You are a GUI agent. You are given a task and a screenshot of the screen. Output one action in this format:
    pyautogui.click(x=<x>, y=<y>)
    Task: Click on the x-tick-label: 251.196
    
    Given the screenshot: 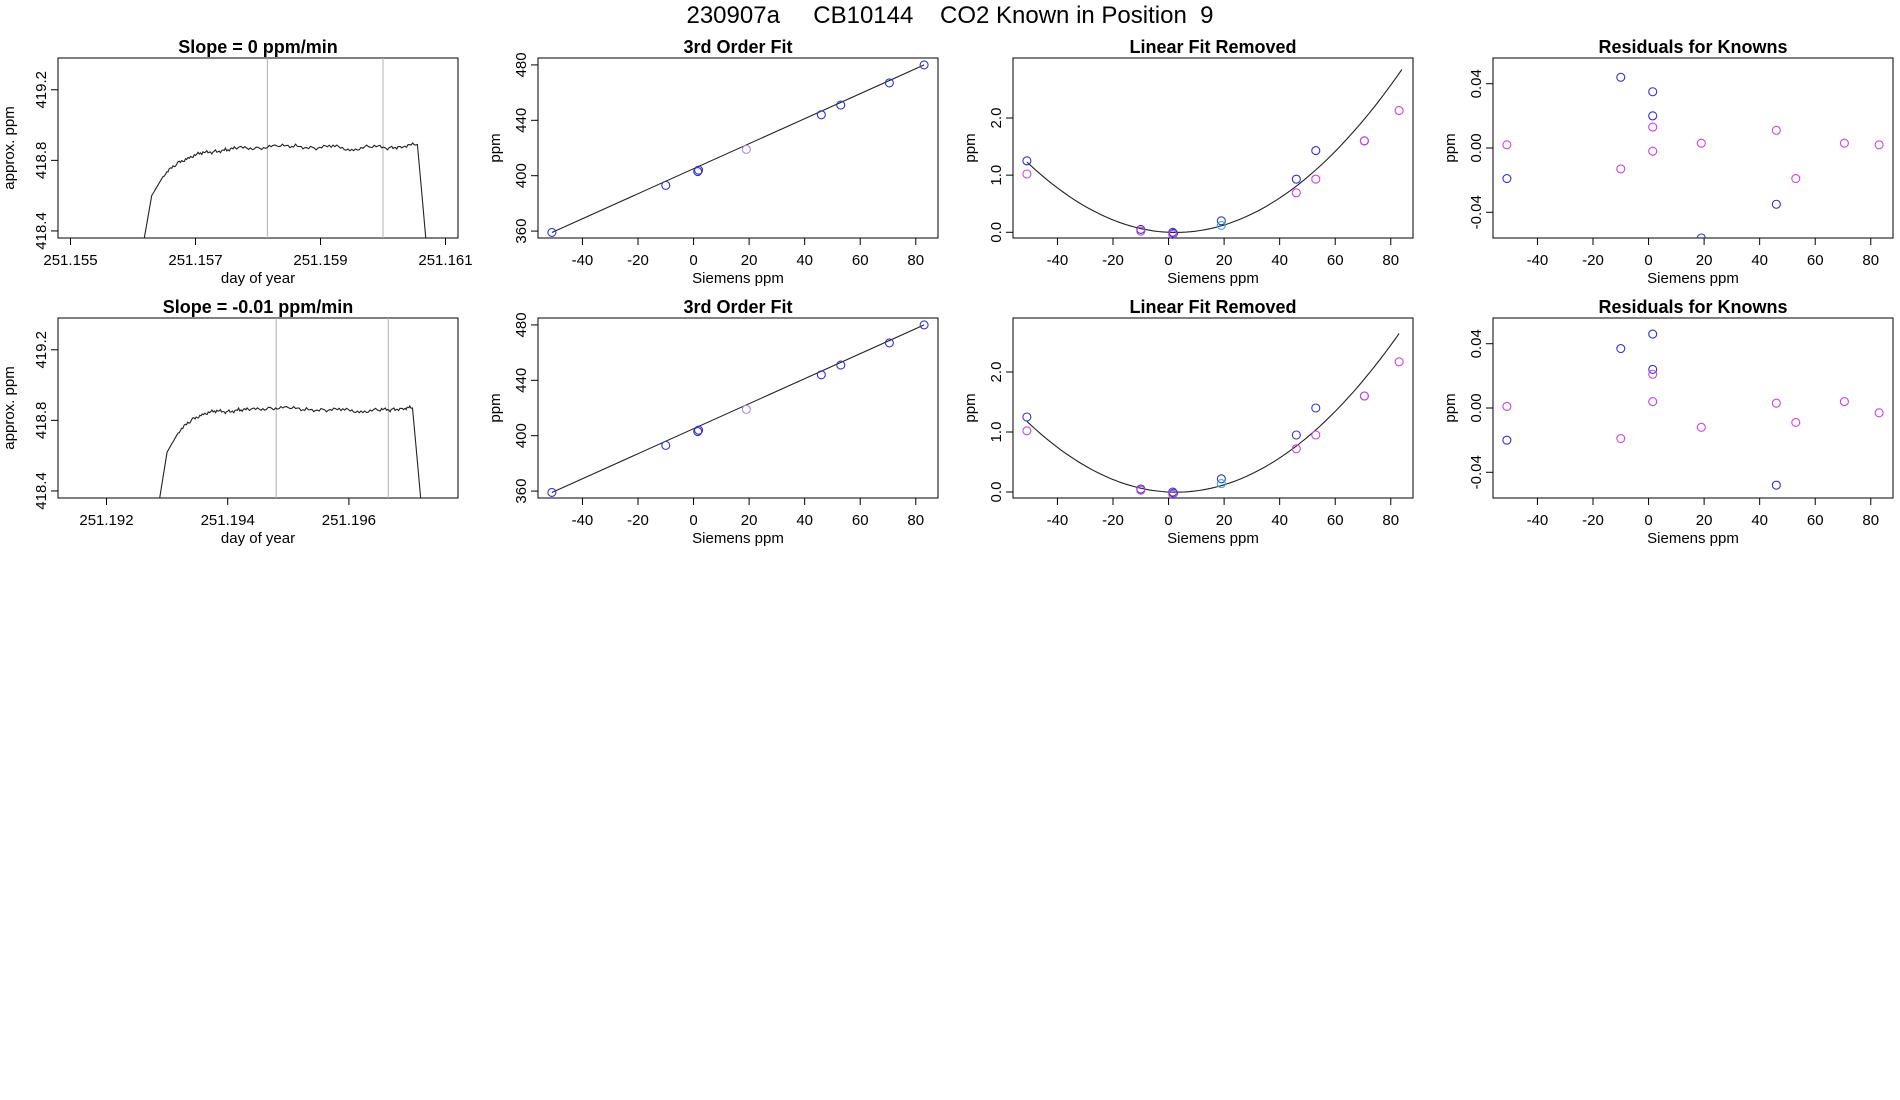 What is the action you would take?
    pyautogui.click(x=349, y=520)
    